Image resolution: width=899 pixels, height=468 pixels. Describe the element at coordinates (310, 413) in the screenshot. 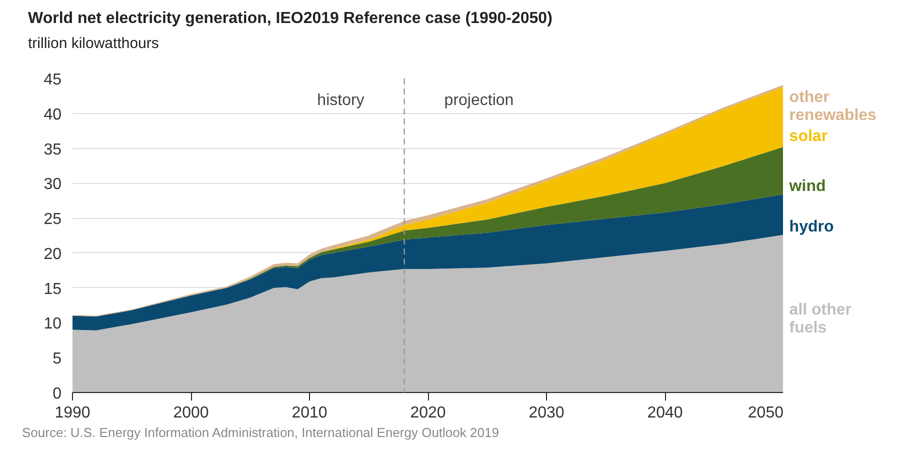

I see `x-tick-label: 2010` at that location.